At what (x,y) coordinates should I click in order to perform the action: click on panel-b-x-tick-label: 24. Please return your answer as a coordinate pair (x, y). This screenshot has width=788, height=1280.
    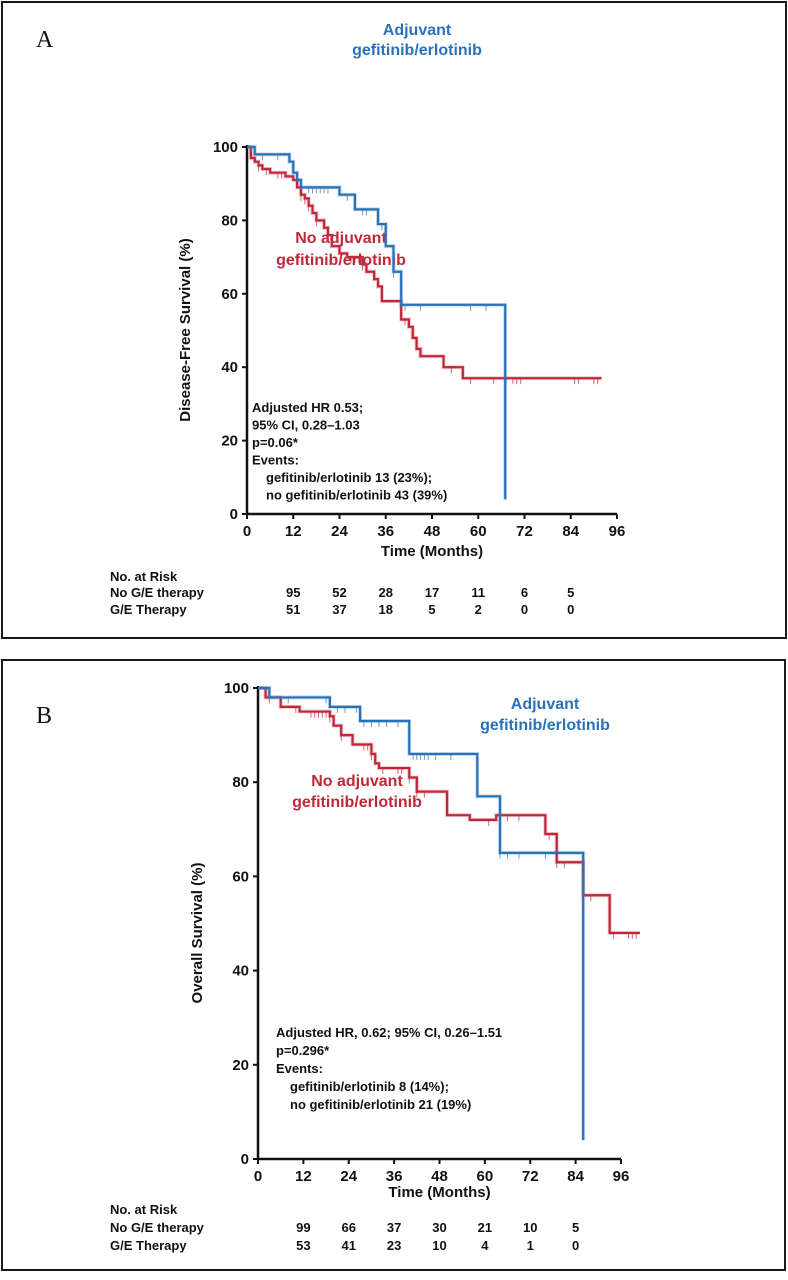
    Looking at the image, I should click on (348, 1176).